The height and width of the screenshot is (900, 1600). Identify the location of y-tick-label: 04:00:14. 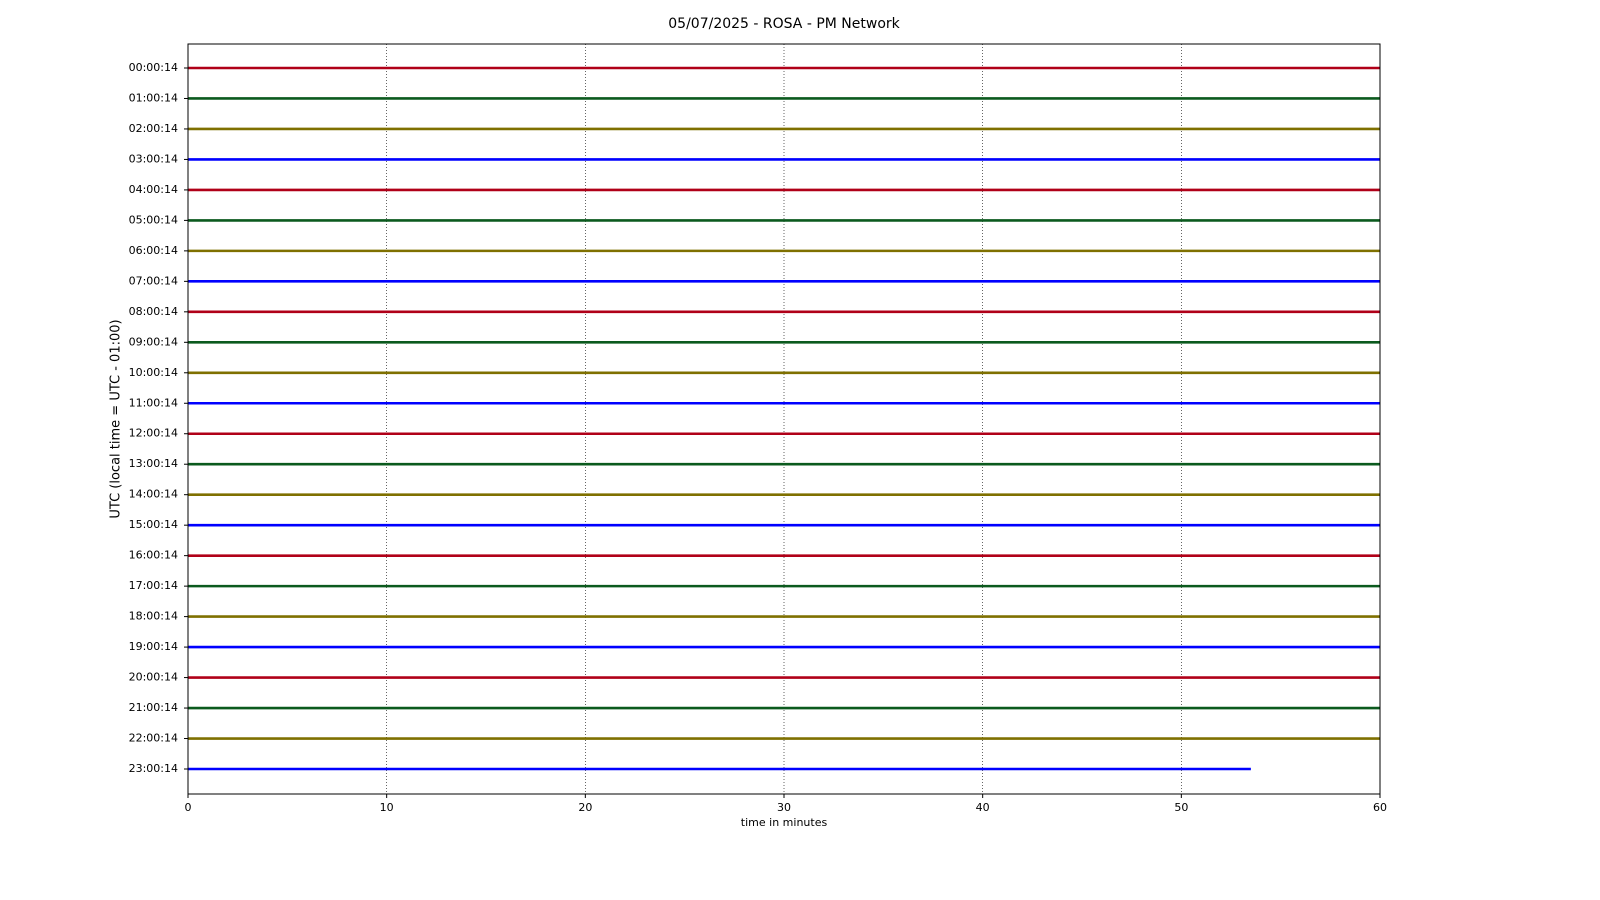
(153, 189).